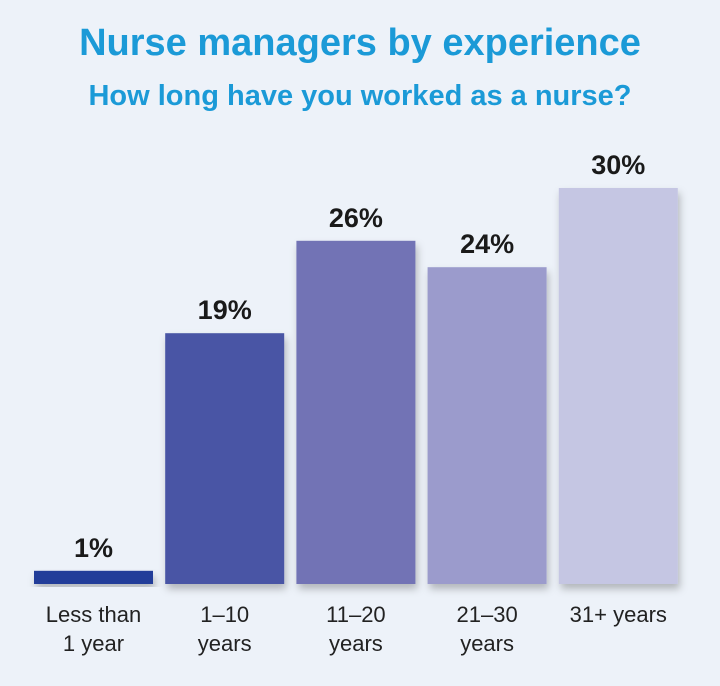  I want to click on data-label: 30%, so click(618, 165).